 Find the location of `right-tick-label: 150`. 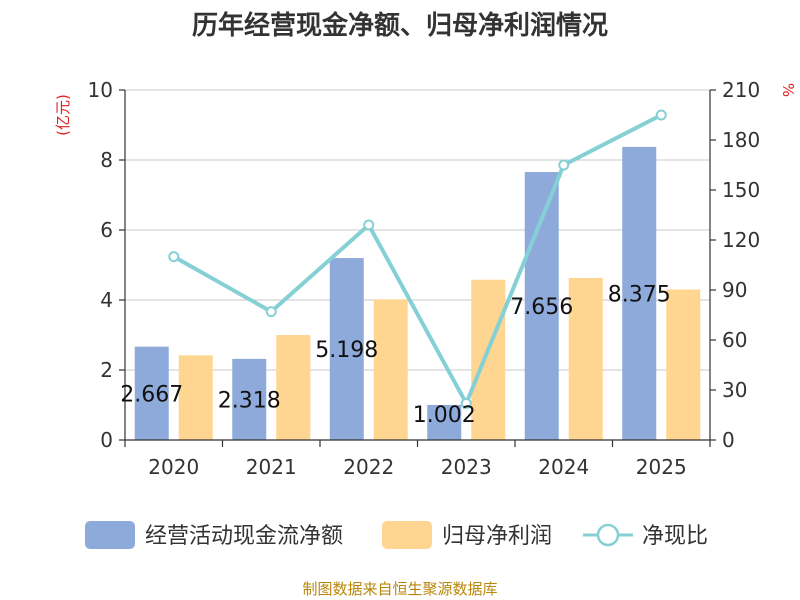

right-tick-label: 150 is located at coordinates (741, 190).